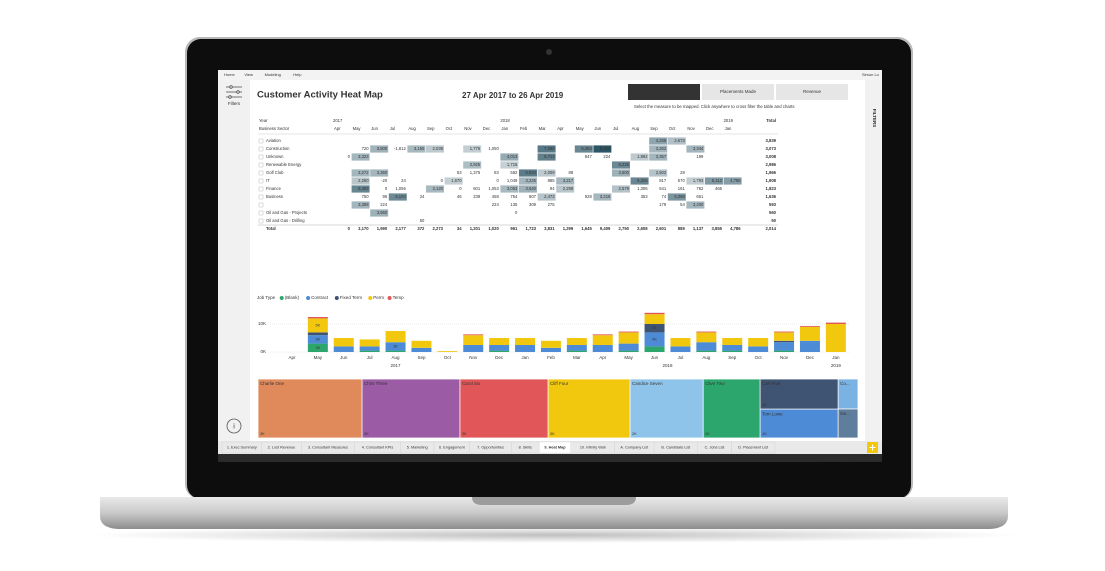 The width and height of the screenshot is (1105, 571). Describe the element at coordinates (274, 196) in the screenshot. I see `sector-label: Business` at that location.